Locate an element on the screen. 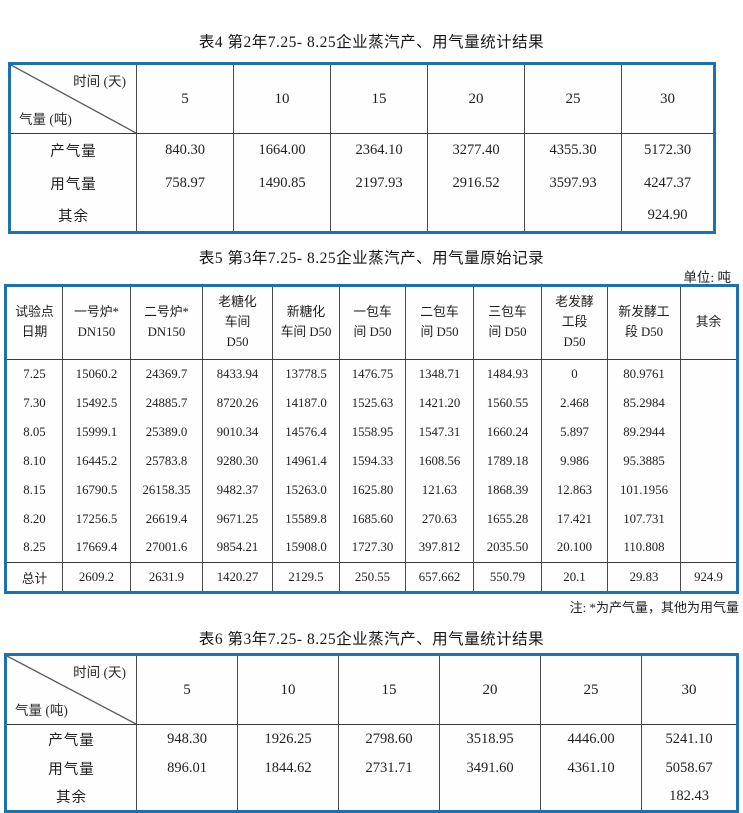 This screenshot has width=743, height=813. value-cell: 397.812 is located at coordinates (439, 548).